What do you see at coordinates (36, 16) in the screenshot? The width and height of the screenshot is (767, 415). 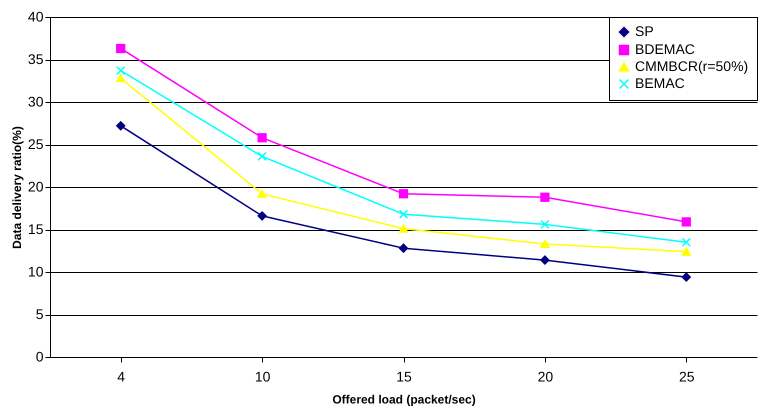 I see `y-tick-label: 40` at bounding box center [36, 16].